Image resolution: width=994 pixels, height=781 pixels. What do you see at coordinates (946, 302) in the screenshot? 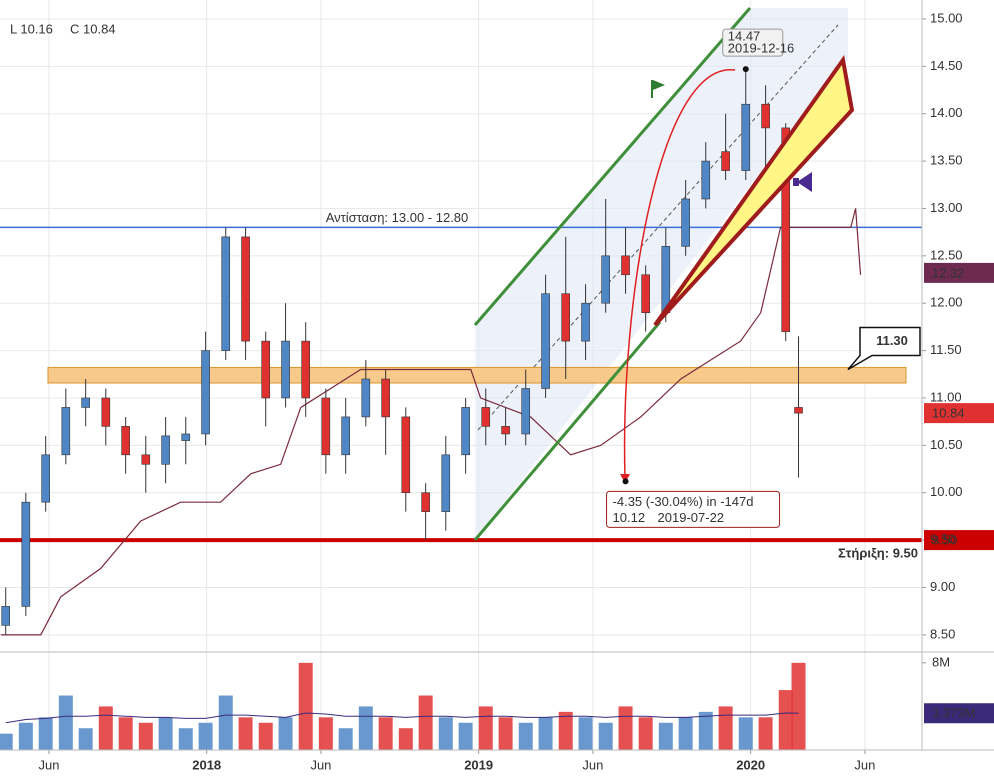
I see `y-tick-label: 12.00` at bounding box center [946, 302].